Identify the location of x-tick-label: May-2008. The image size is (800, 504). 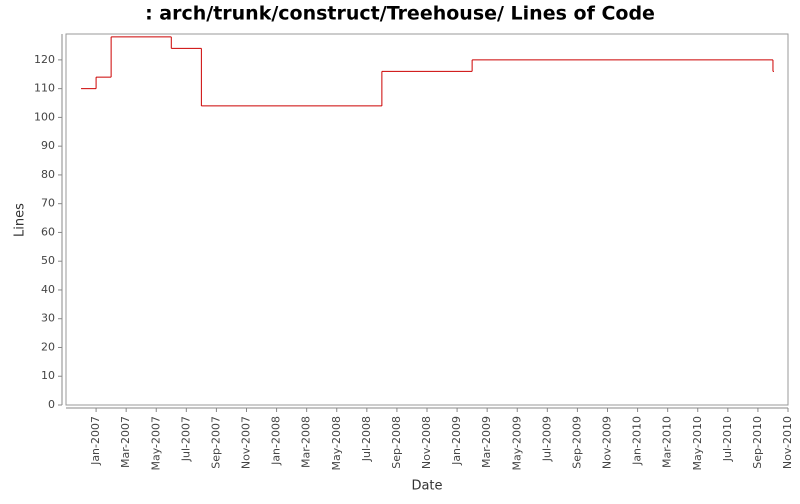
(336, 443).